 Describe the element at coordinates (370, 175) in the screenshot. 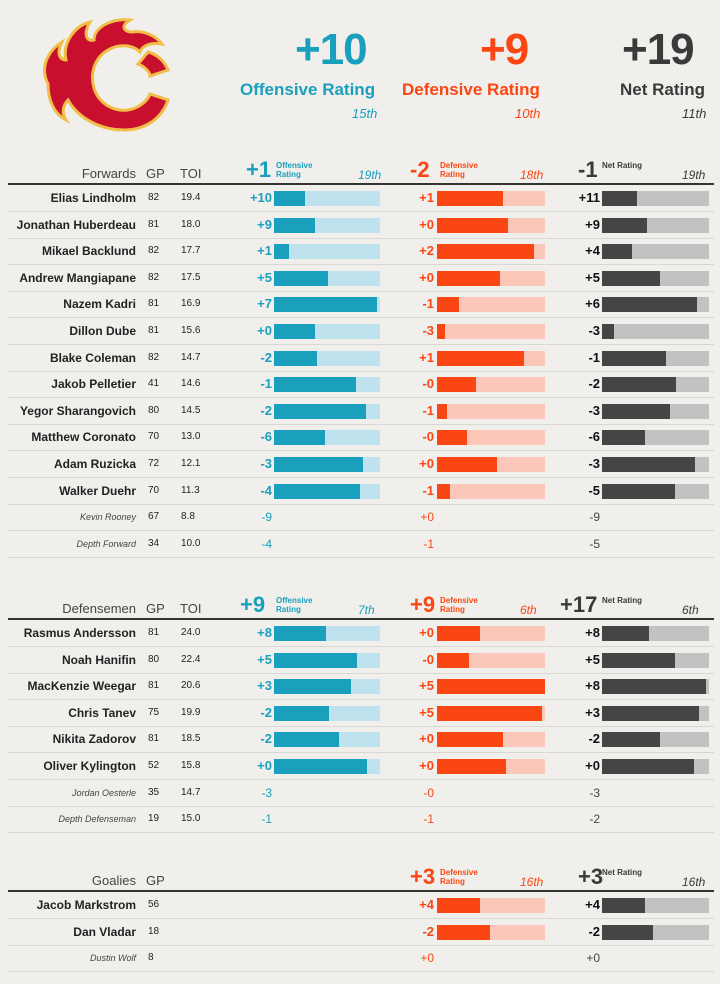

I see `offense-summary-rank: 19th` at that location.